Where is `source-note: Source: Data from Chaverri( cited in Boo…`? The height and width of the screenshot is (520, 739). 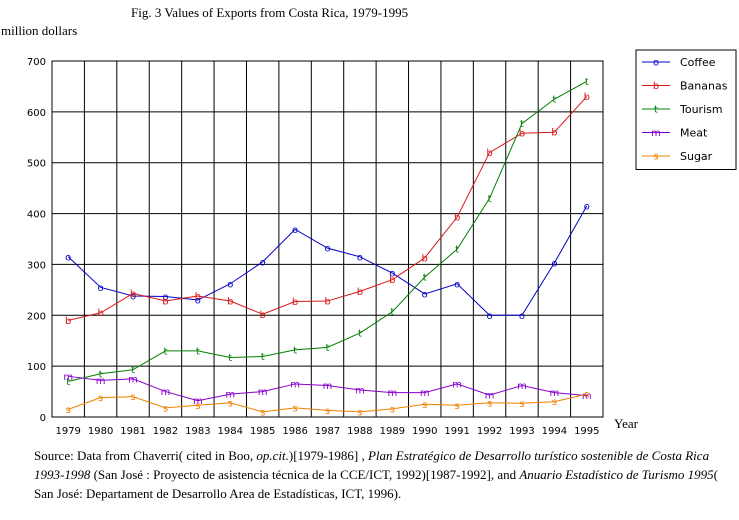
source-note: Source: Data from Chaverri( cited in Boo… is located at coordinates (384, 474).